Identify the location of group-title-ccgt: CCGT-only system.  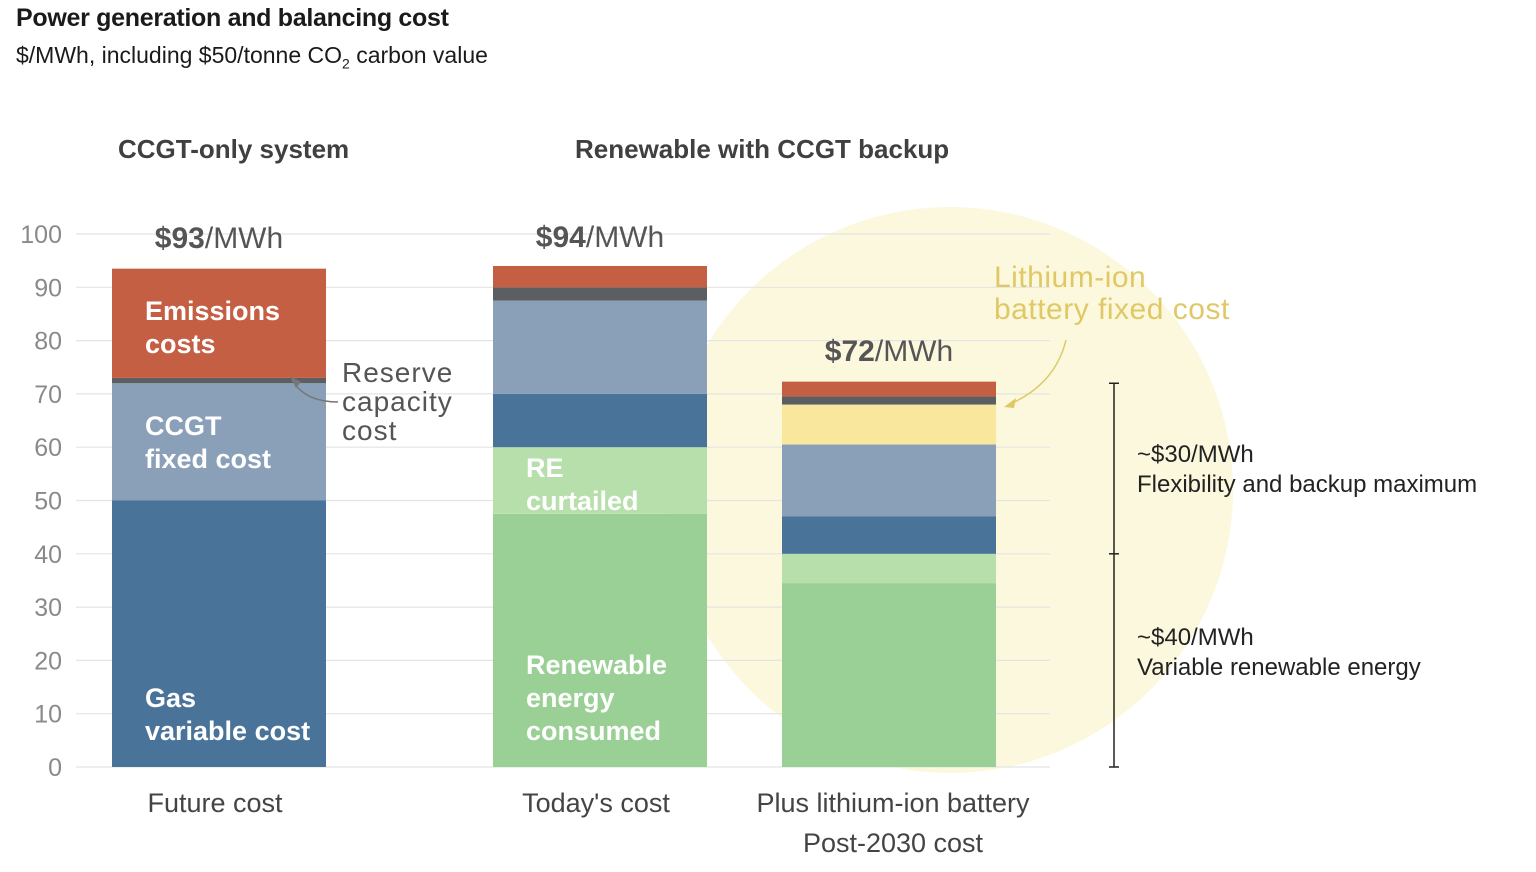
(234, 149).